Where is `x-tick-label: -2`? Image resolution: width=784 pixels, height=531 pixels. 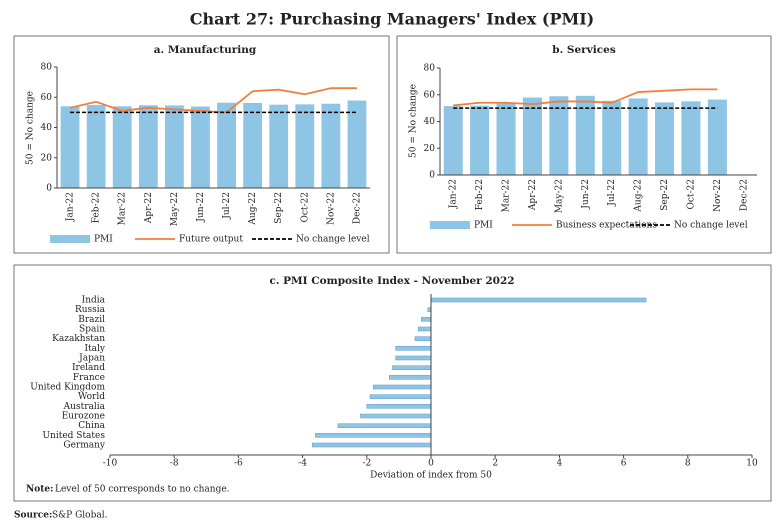
x-tick-label: -2 is located at coordinates (366, 464).